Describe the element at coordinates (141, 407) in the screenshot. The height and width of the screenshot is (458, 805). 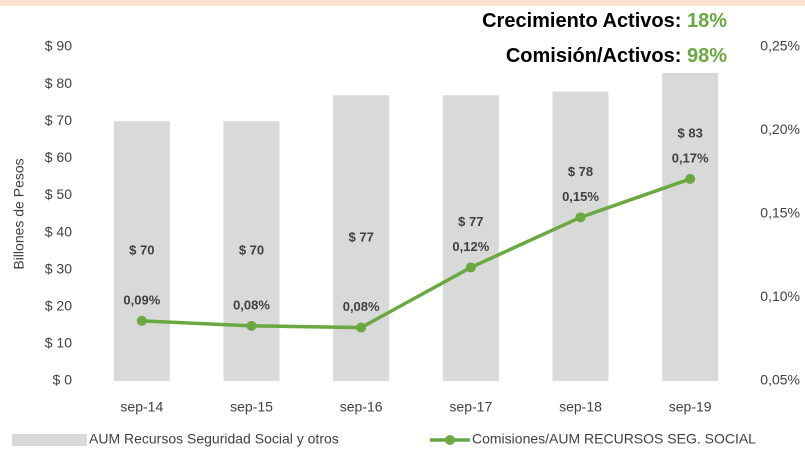
I see `x-tick-label: sep-14` at that location.